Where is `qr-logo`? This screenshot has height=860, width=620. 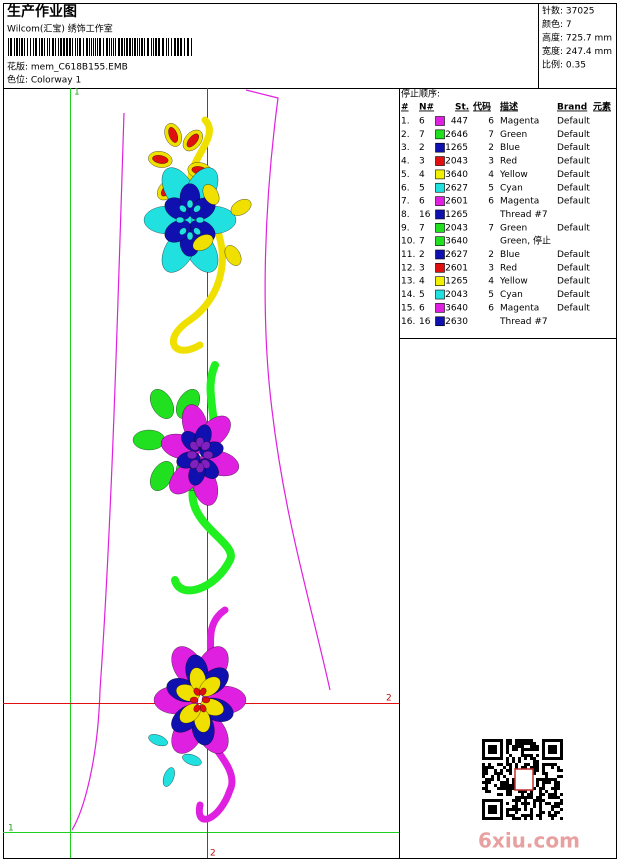
qr-logo is located at coordinates (524, 779).